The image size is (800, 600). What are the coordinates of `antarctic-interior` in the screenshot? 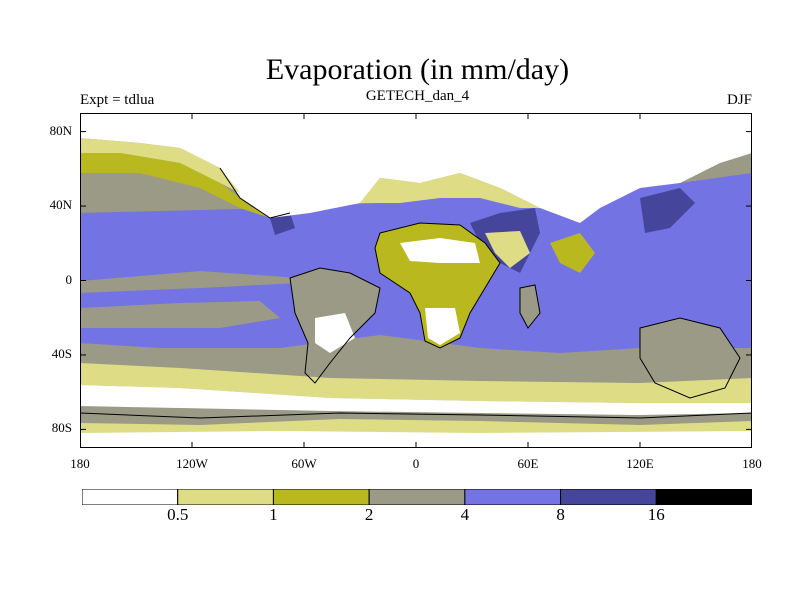 It's located at (416, 439).